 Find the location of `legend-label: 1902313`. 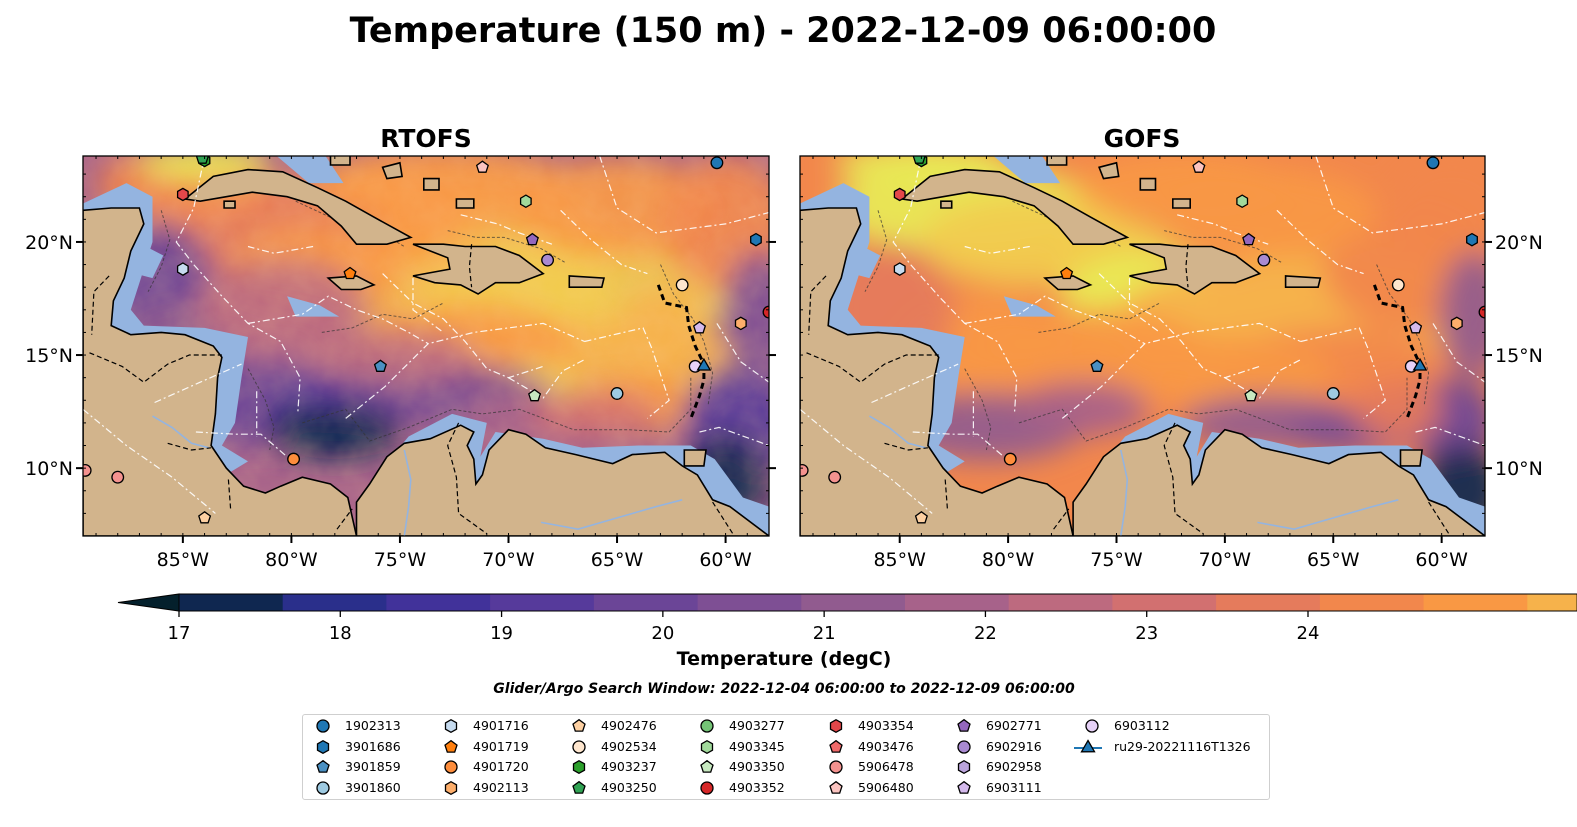

legend-label: 1902313 is located at coordinates (373, 725).